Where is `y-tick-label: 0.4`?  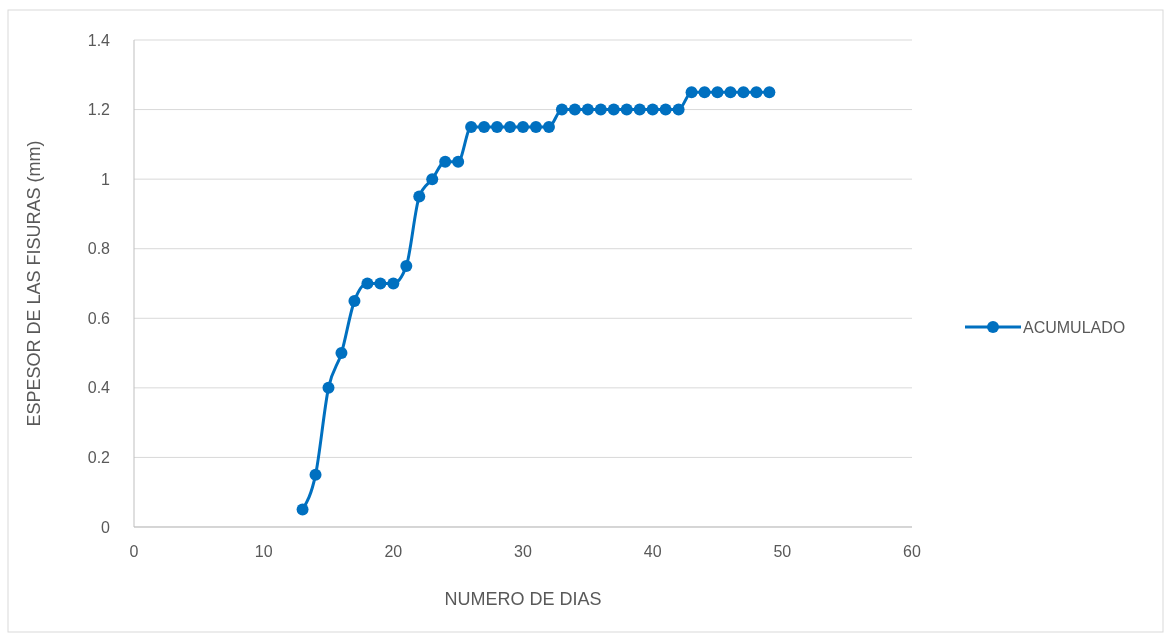
y-tick-label: 0.4 is located at coordinates (99, 388).